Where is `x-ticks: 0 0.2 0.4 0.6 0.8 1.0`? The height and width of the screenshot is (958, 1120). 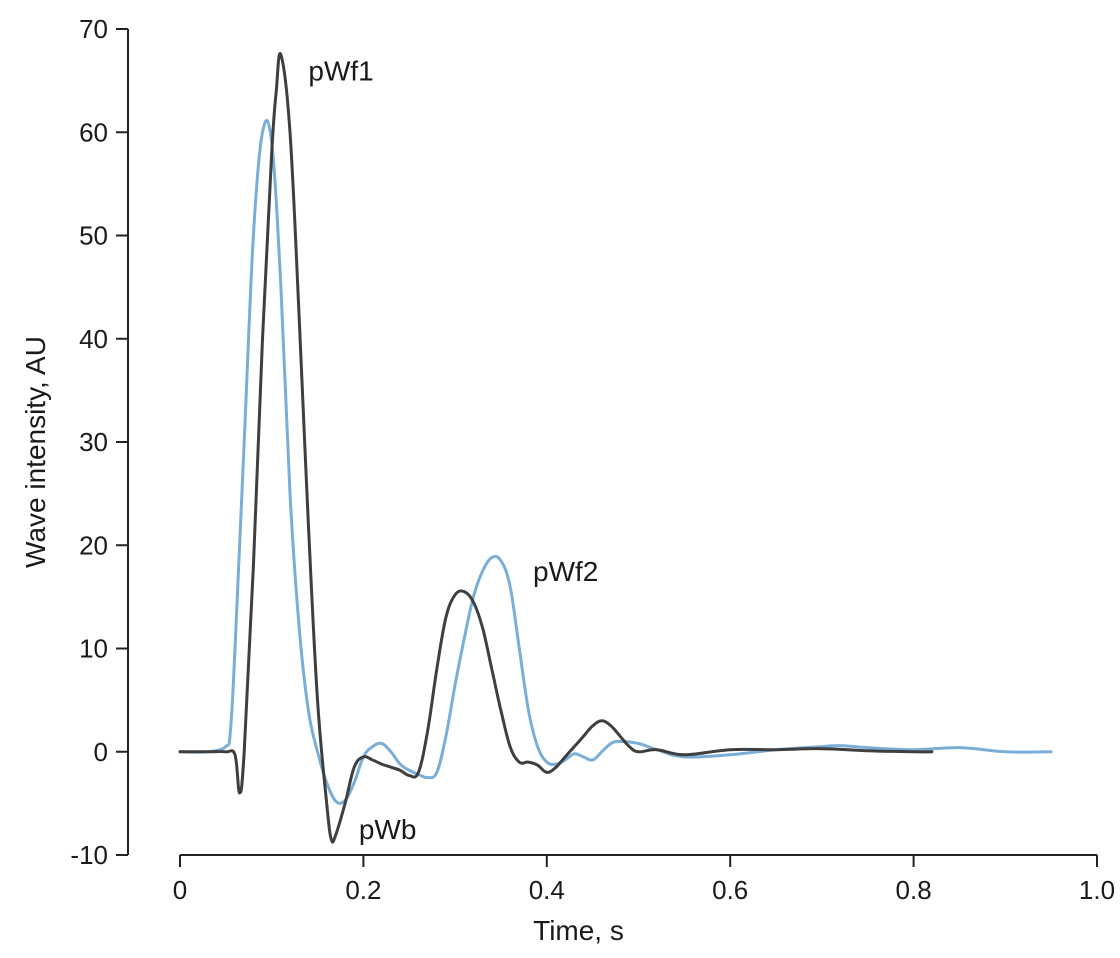
x-ticks: 0 0.2 0.4 0.6 0.8 1.0 is located at coordinates (644, 880).